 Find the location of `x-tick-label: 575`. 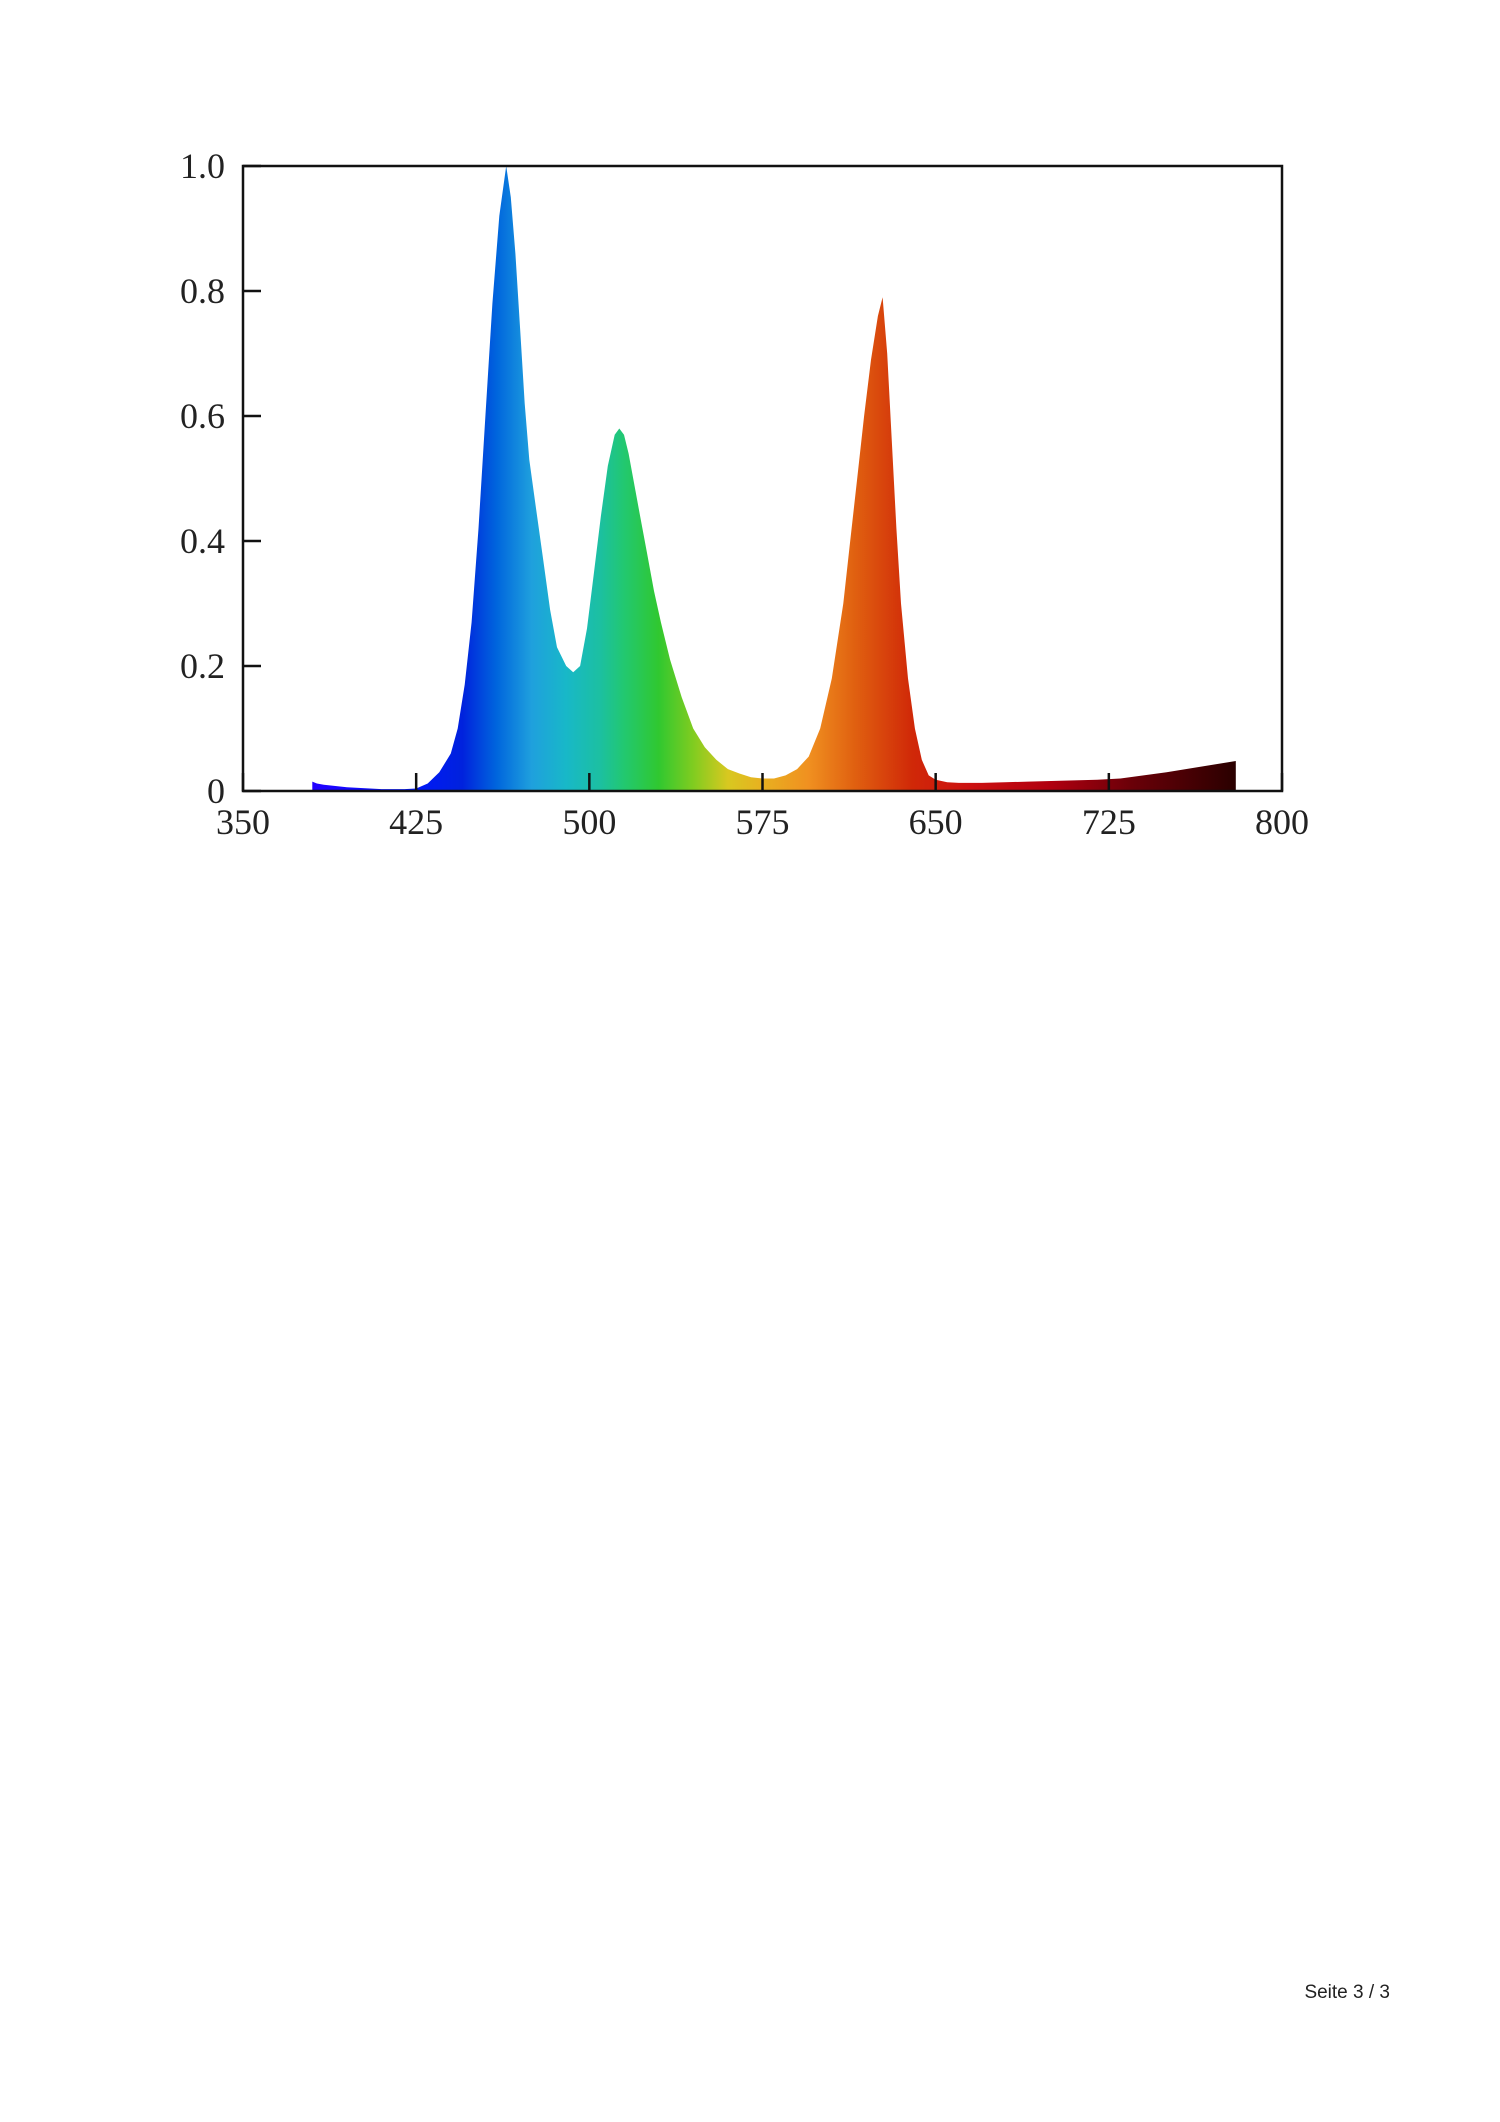

x-tick-label: 575 is located at coordinates (763, 822).